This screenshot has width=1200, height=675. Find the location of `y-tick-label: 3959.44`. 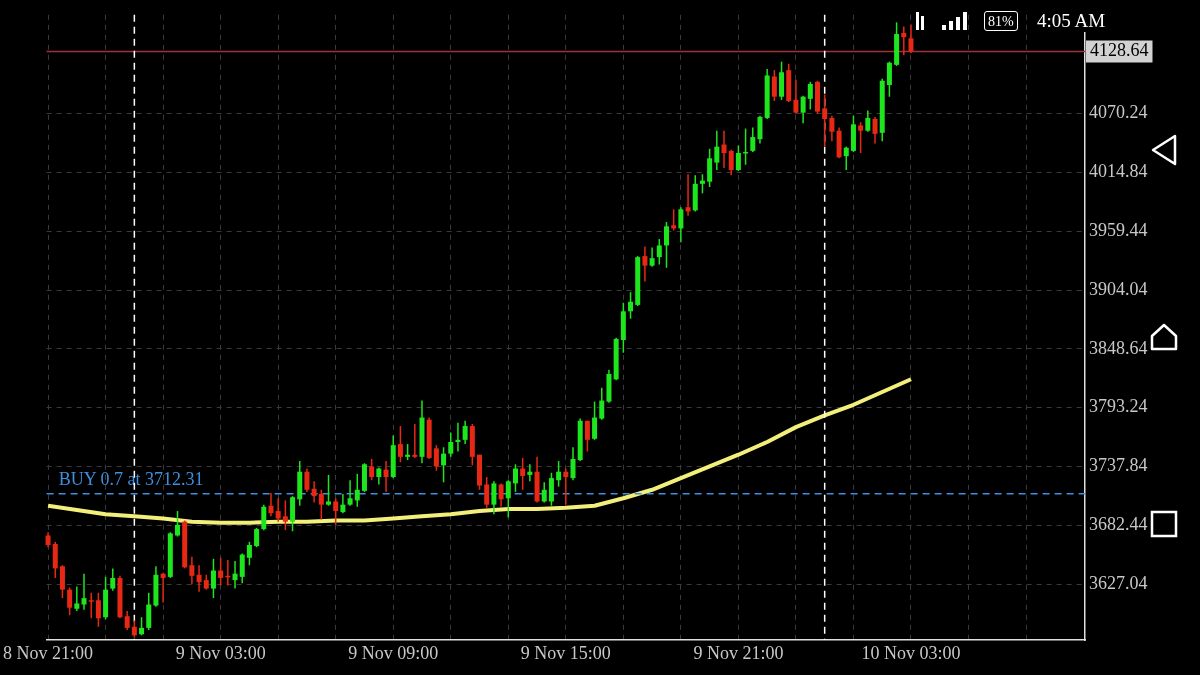

y-tick-label: 3959.44 is located at coordinates (1118, 229).